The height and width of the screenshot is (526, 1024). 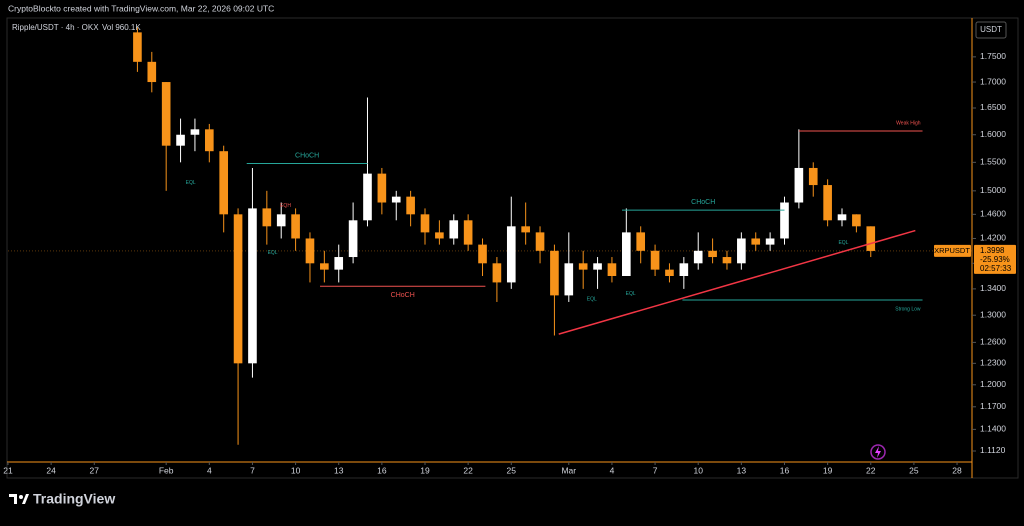 What do you see at coordinates (993, 56) in the screenshot?
I see `y-tick-label: 1.7500` at bounding box center [993, 56].